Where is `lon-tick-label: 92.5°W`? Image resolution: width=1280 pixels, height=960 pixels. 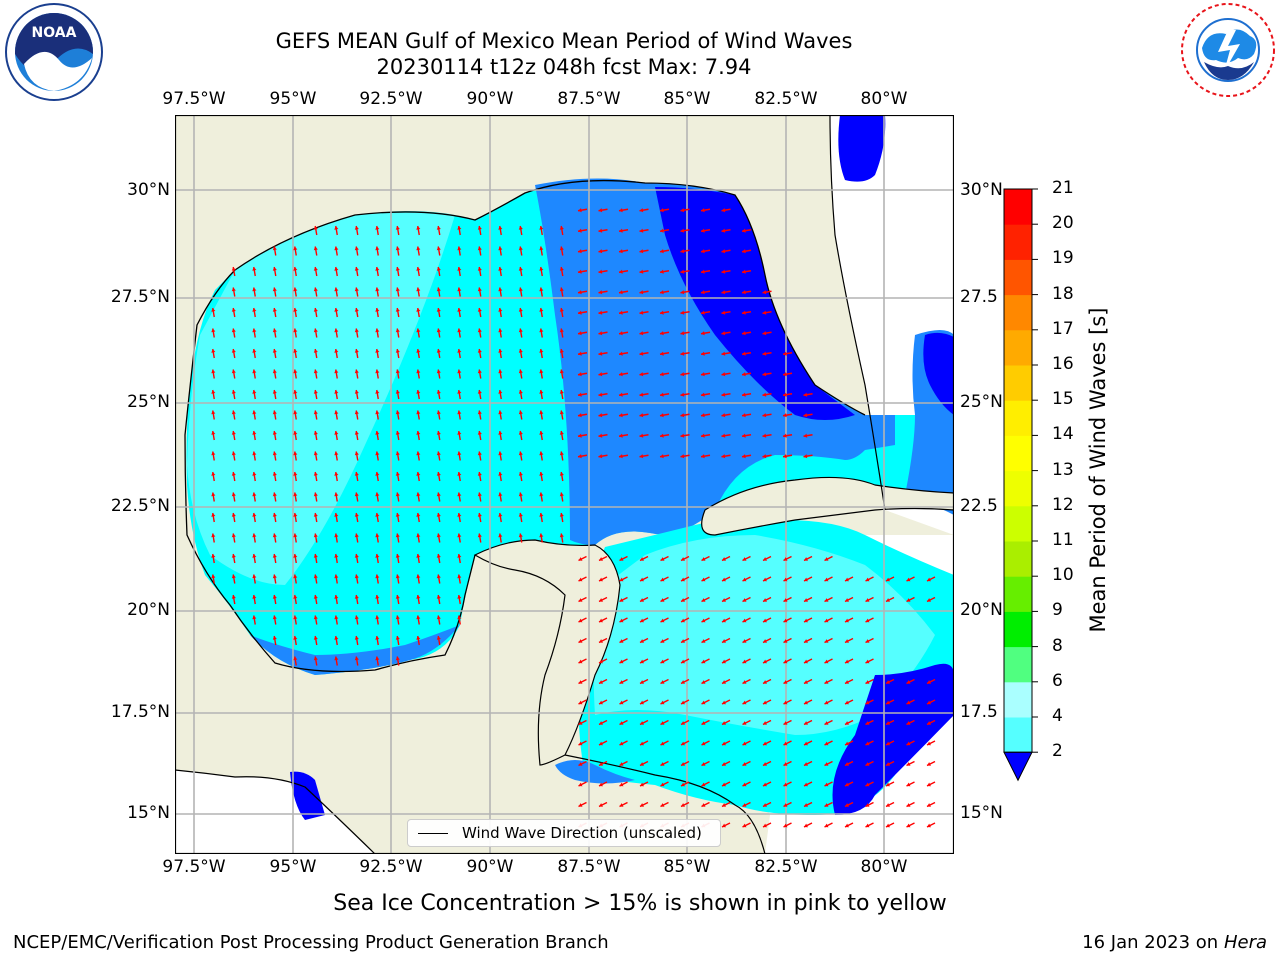
lon-tick-label: 92.5°W is located at coordinates (391, 867).